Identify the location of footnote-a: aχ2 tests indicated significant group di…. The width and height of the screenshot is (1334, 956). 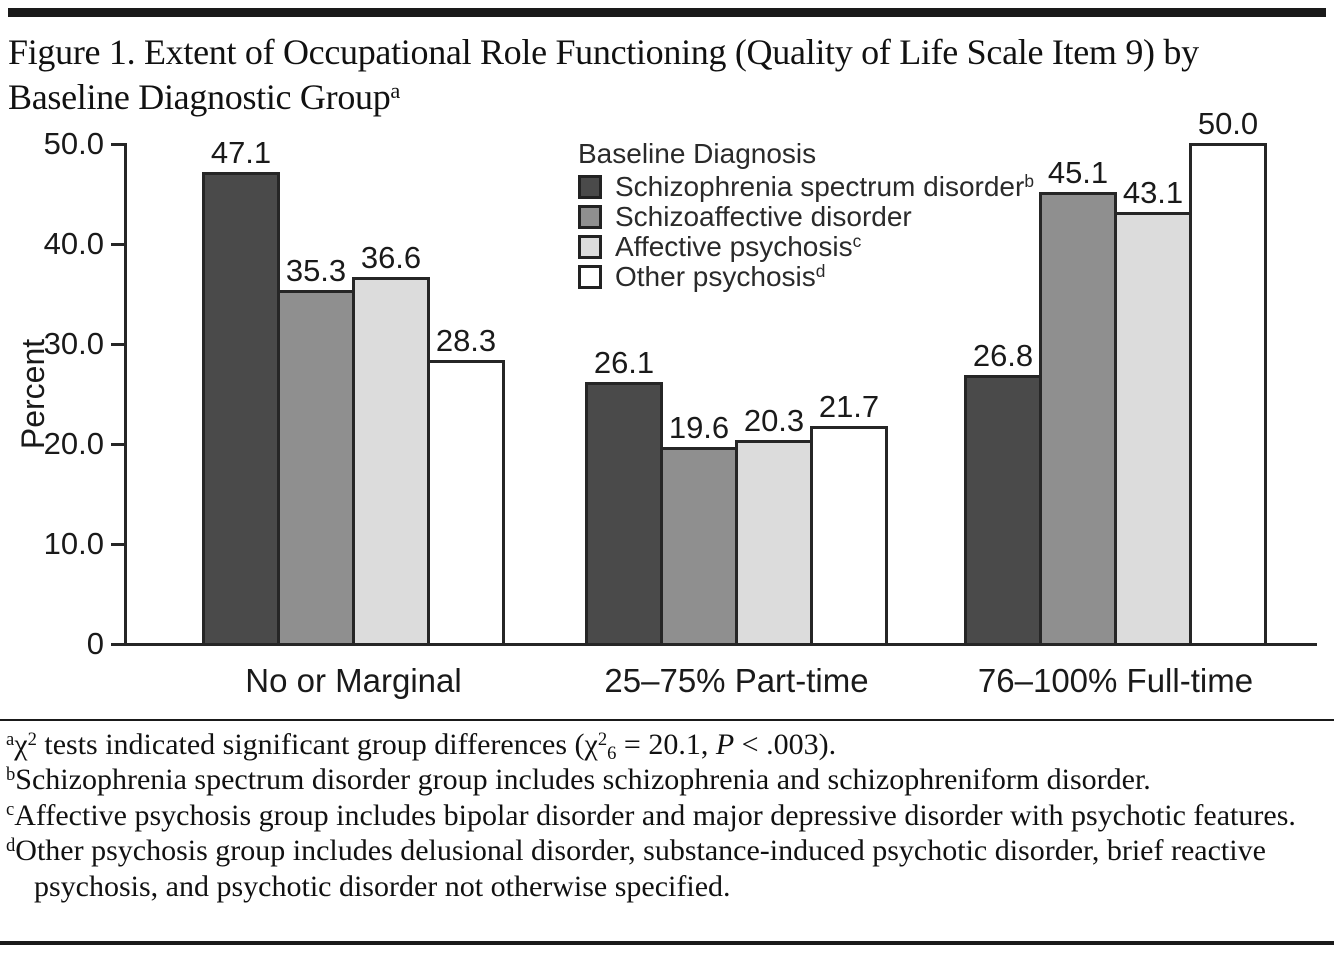
(668, 746).